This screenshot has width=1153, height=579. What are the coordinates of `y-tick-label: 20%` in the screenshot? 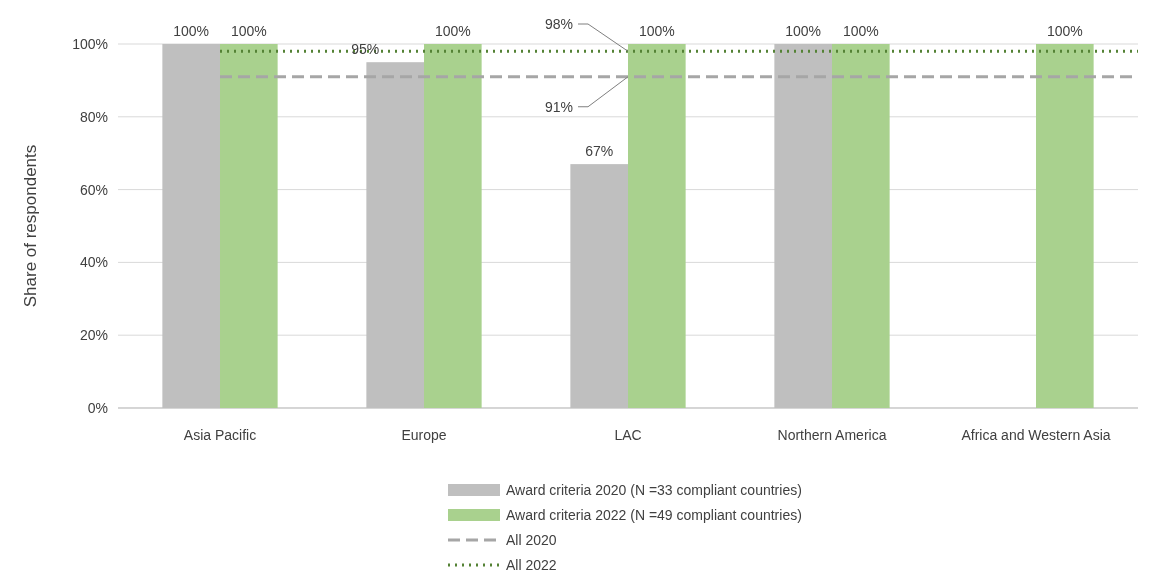 It's located at (93, 335).